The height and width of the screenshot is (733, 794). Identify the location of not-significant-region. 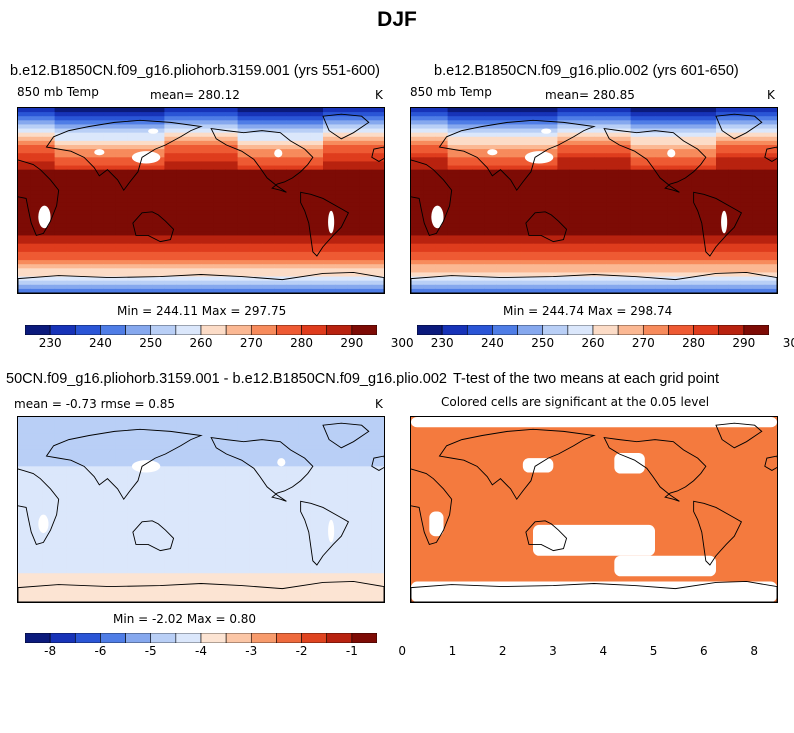
(594, 591).